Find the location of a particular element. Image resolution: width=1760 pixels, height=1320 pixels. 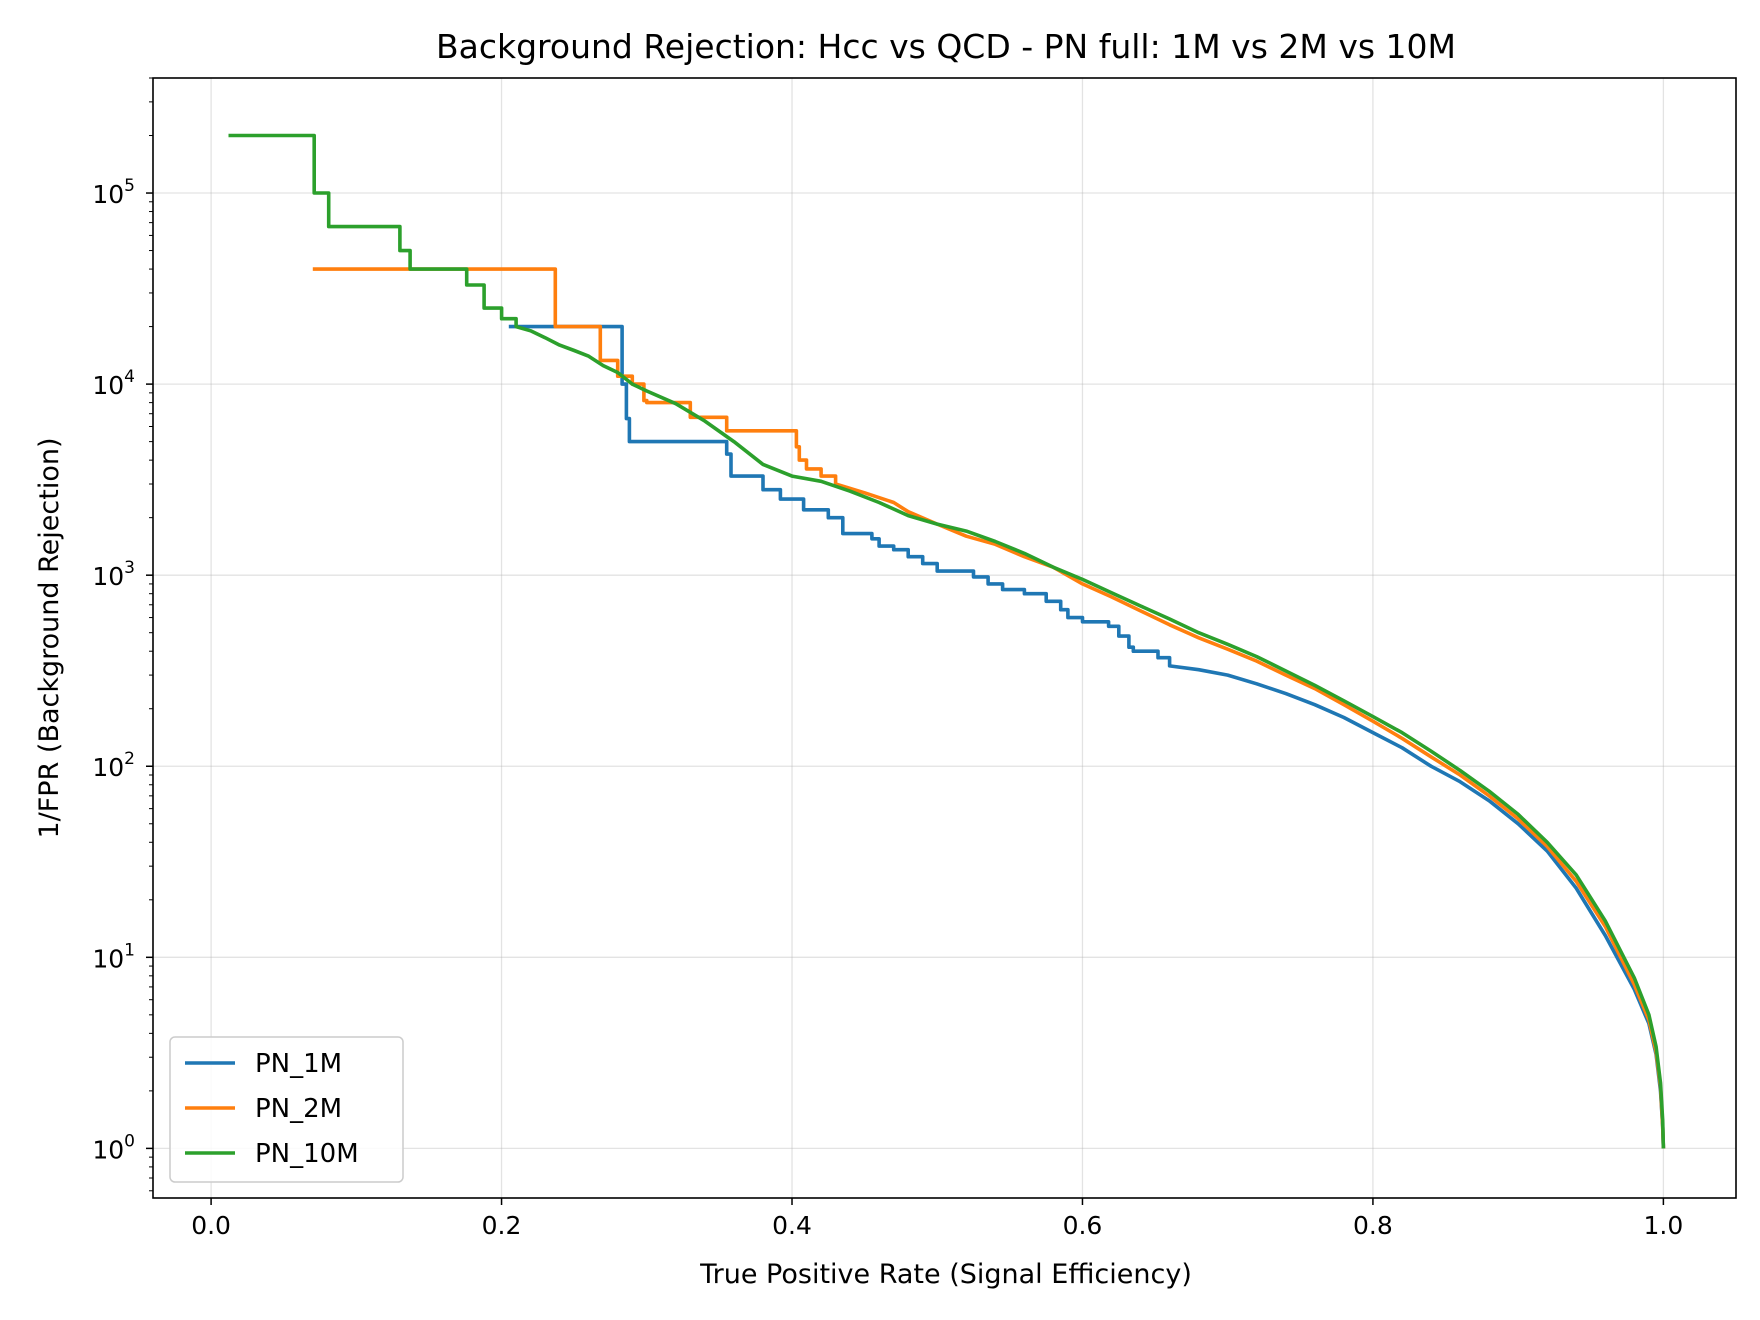

y-tick-label: 10⁰ is located at coordinates (113, 1147).